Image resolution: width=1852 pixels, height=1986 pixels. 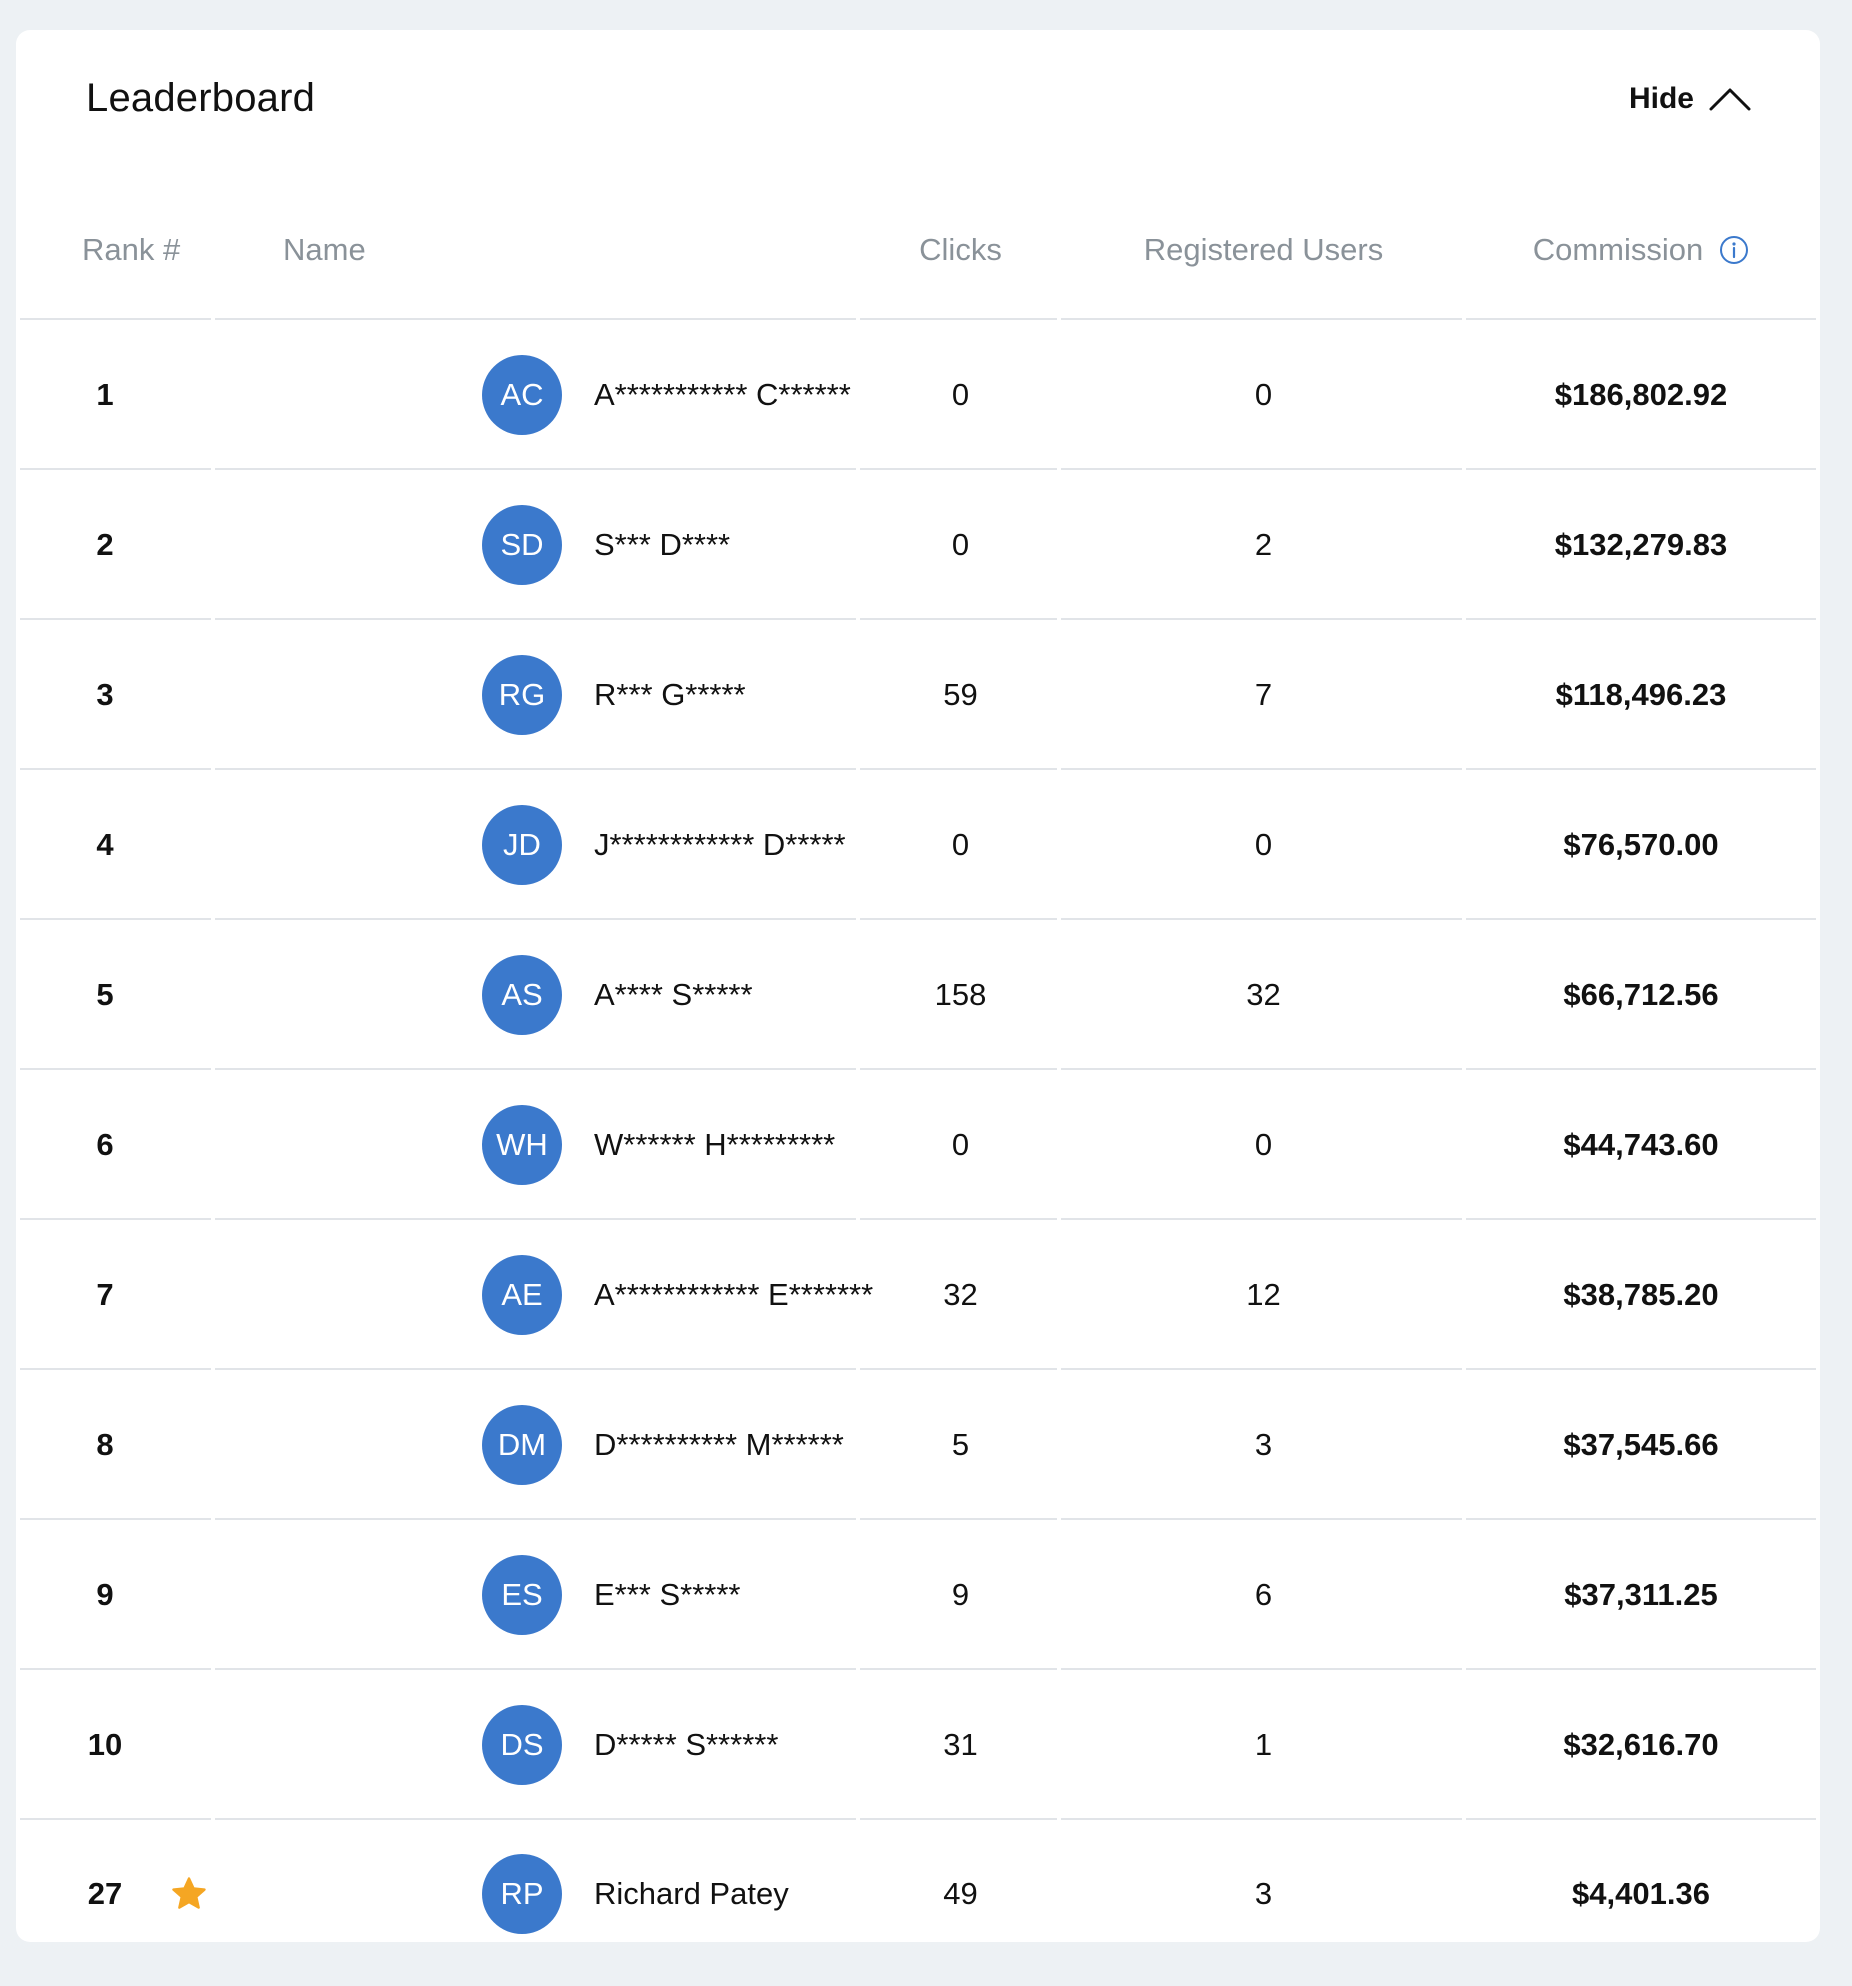 I want to click on user-name: J************ D*****, so click(x=720, y=844).